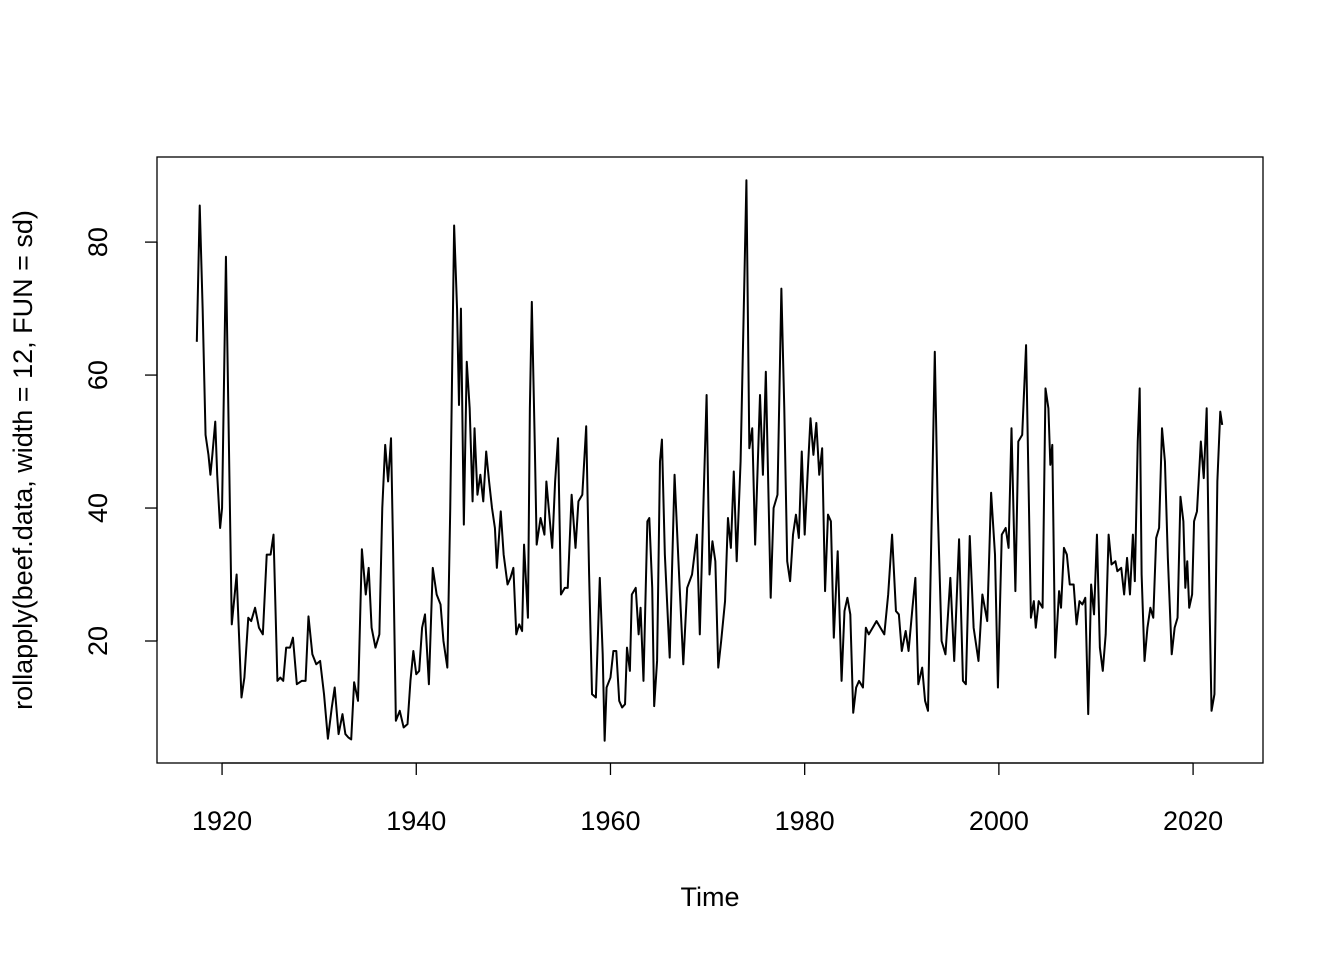  I want to click on y-tick-label: 80, so click(98, 242).